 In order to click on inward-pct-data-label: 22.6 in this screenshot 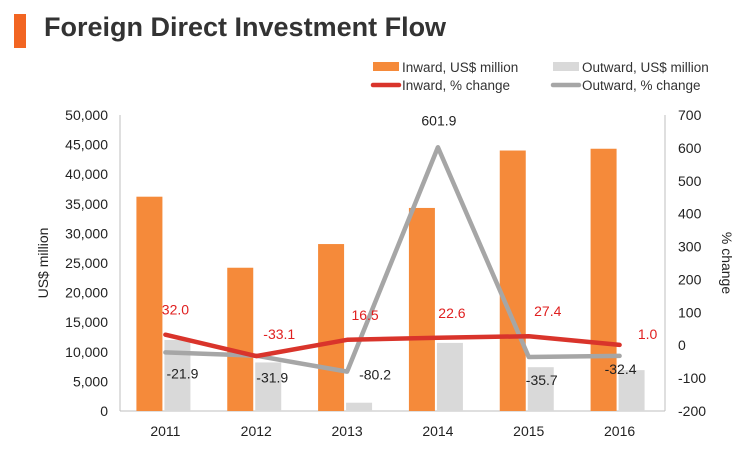, I will do `click(451, 313)`.